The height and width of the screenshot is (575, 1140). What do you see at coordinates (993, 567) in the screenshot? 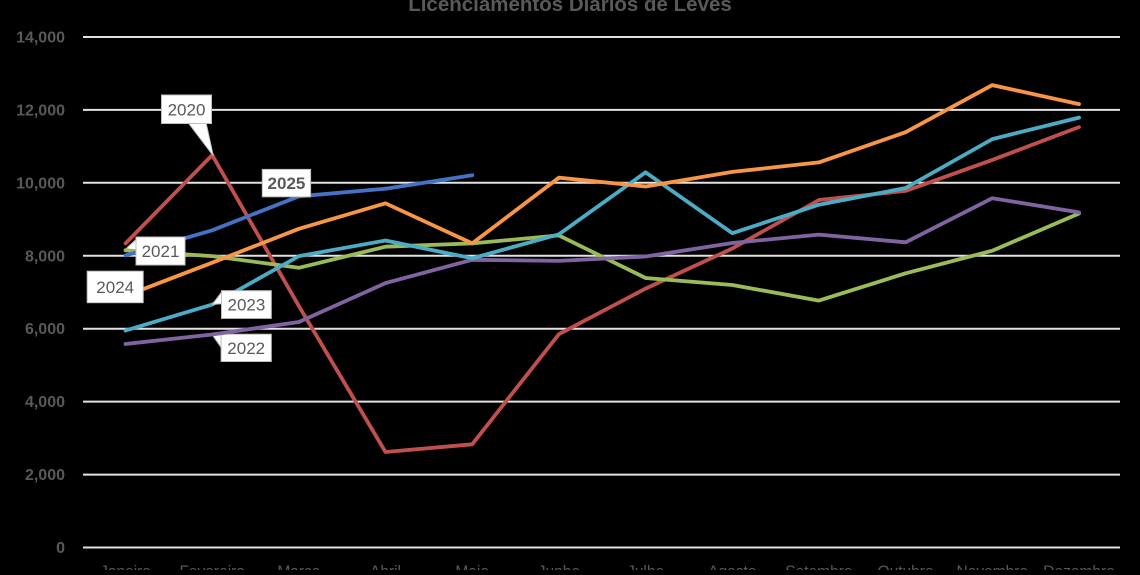
I see `svg-text: Novembro` at bounding box center [993, 567].